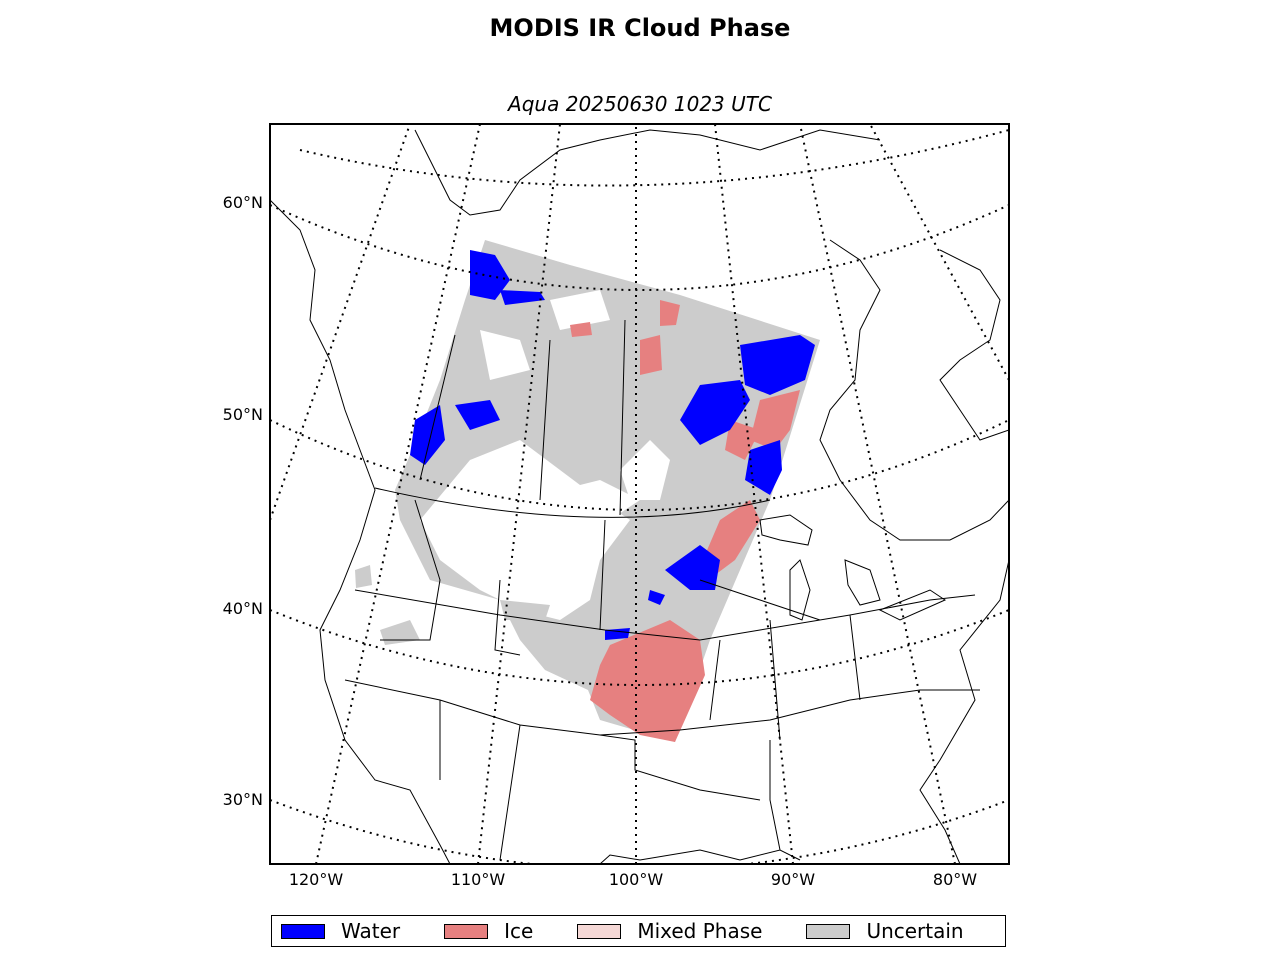 This screenshot has height=960, width=1280. What do you see at coordinates (793, 879) in the screenshot?
I see `lon-label-90: 90°W` at bounding box center [793, 879].